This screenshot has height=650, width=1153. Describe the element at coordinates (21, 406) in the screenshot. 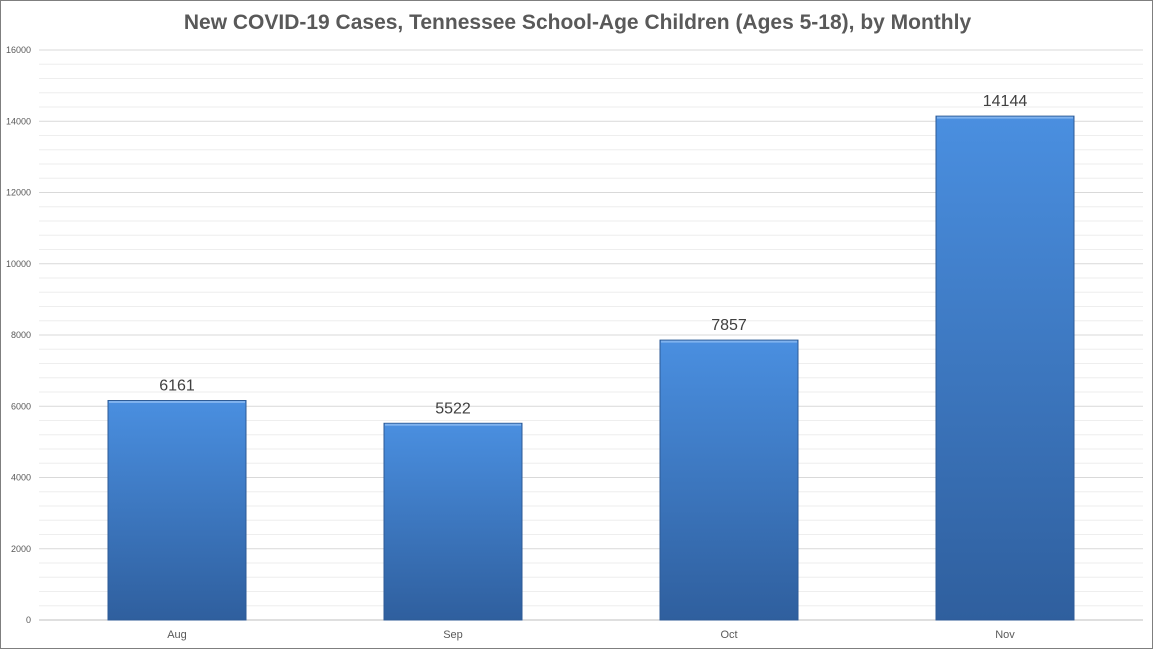

I see `y-tick-label: 6000` at that location.